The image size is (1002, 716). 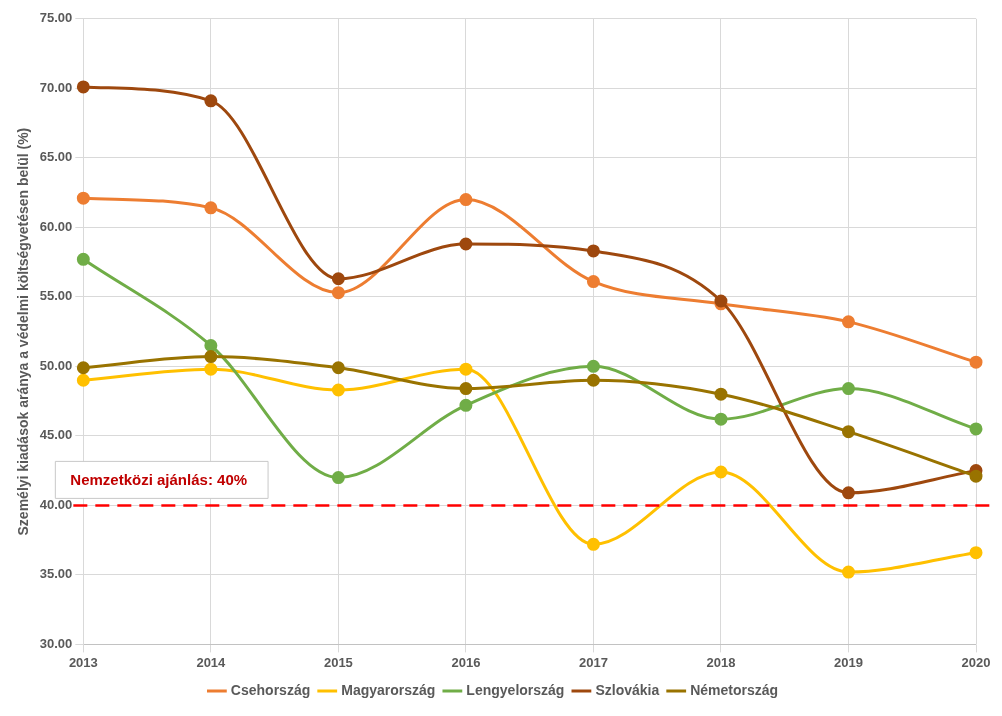 I want to click on y-tick-label: 45.00, so click(x=56, y=435).